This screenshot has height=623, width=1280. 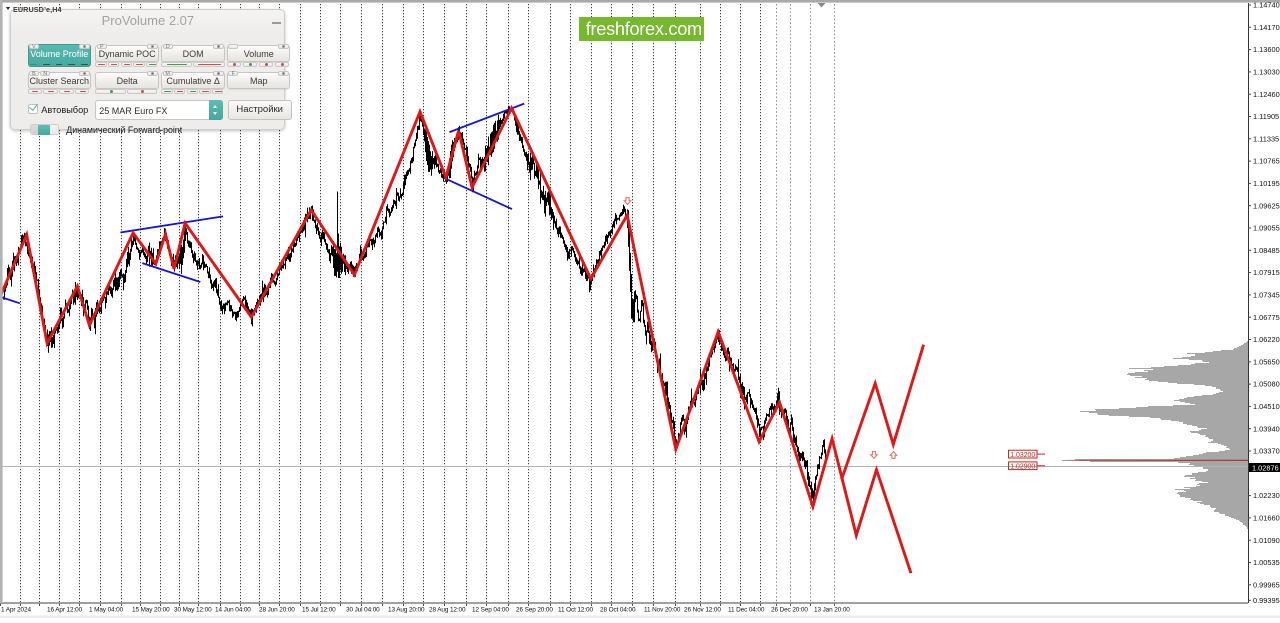 What do you see at coordinates (319, 610) in the screenshot?
I see `svg-text: 15 Jul 12:00` at bounding box center [319, 610].